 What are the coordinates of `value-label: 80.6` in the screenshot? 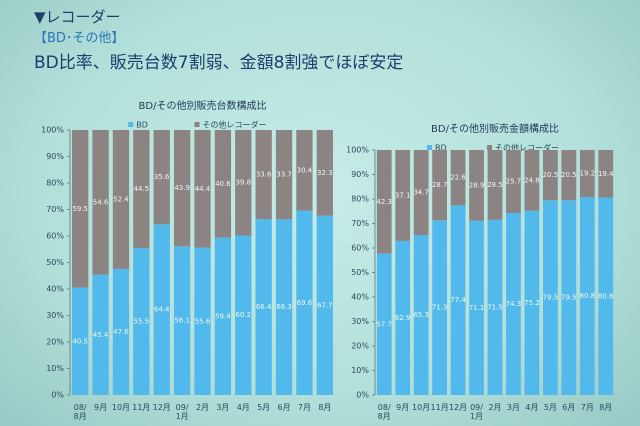 It's located at (606, 296).